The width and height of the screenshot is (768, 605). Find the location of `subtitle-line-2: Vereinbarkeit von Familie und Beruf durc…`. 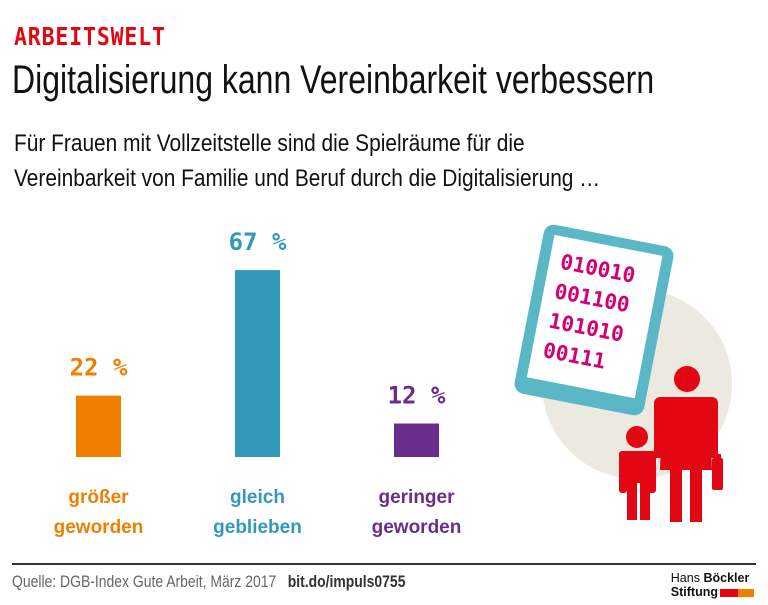

subtitle-line-2: Vereinbarkeit von Familie und Beruf durc… is located at coordinates (307, 178).